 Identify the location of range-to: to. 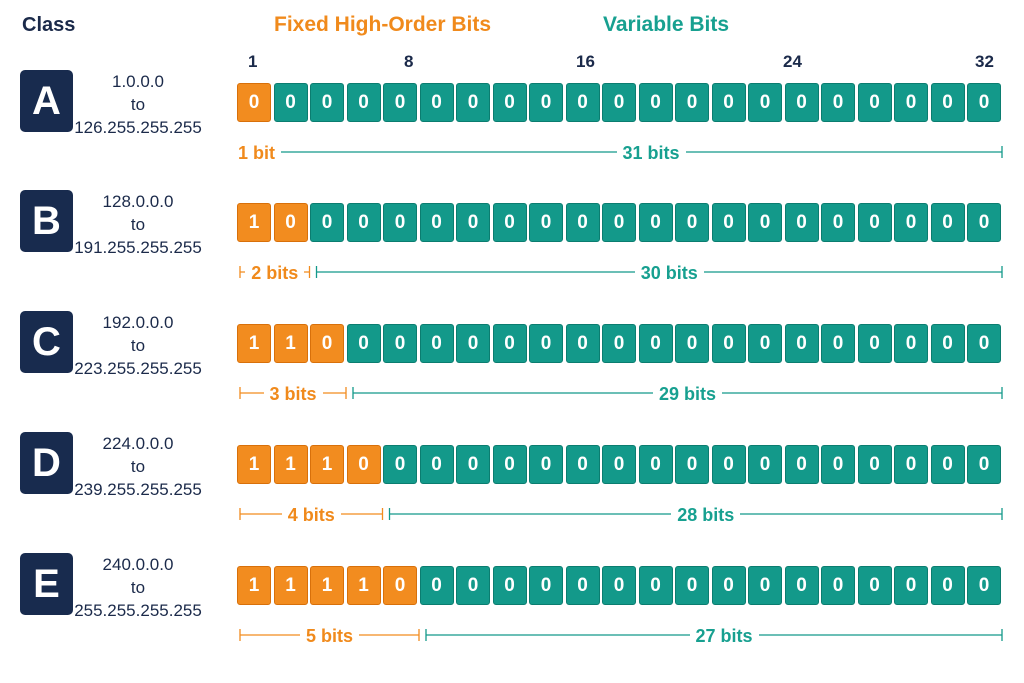
(138, 587).